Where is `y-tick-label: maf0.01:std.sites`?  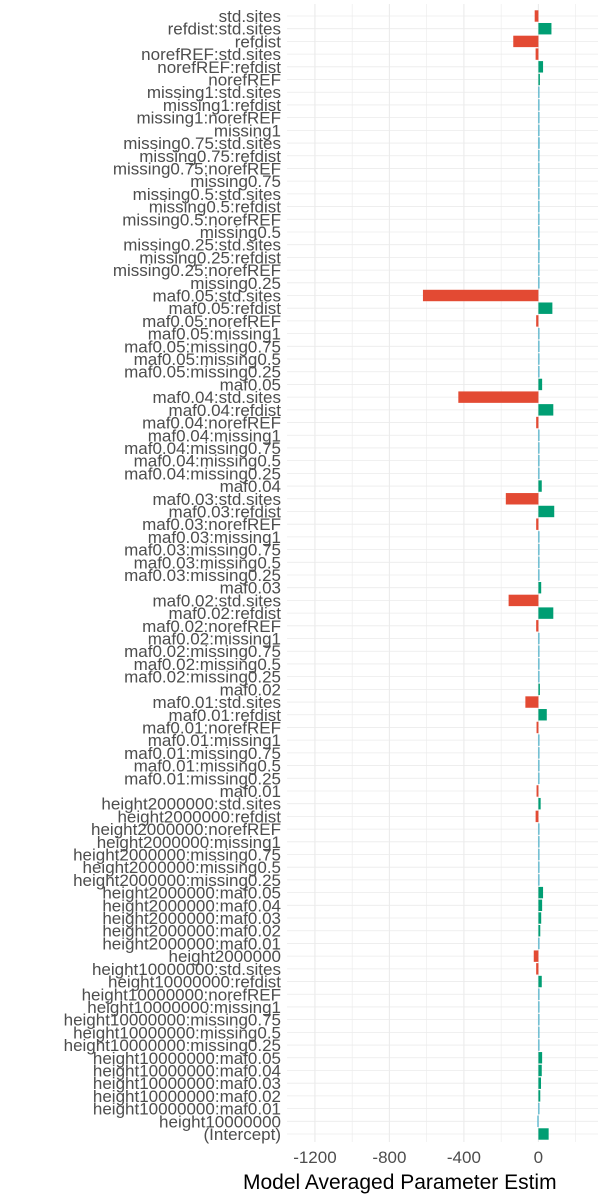 y-tick-label: maf0.01:std.sites is located at coordinates (216, 702).